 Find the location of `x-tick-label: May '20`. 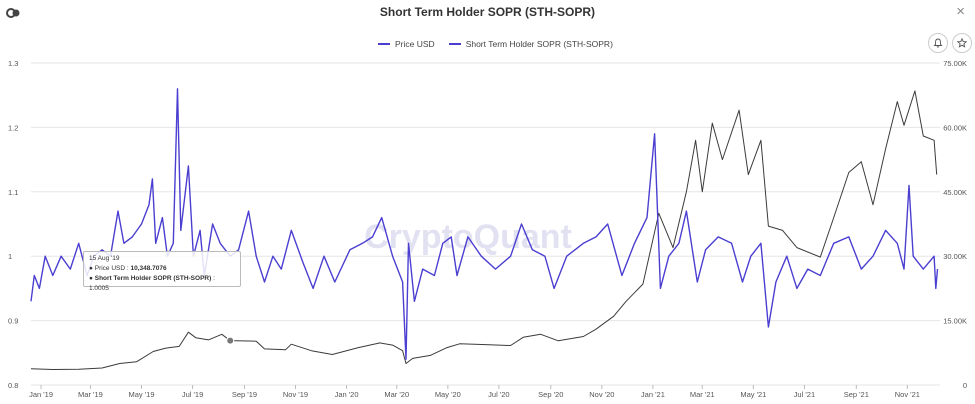

x-tick-label: May '20 is located at coordinates (448, 394).